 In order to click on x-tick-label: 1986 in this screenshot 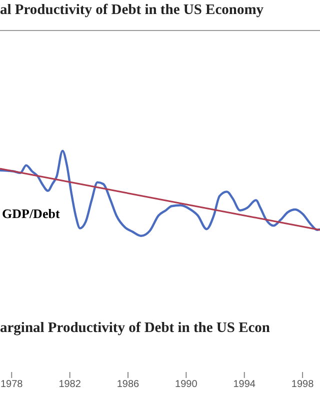, I will do `click(128, 384)`.